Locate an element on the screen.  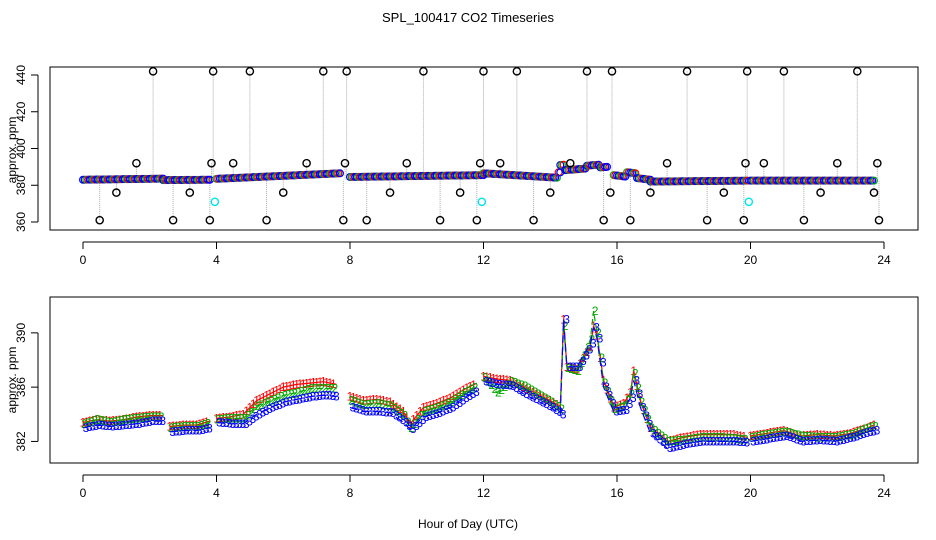
x-tick-label-1-6: 24 is located at coordinates (884, 493).